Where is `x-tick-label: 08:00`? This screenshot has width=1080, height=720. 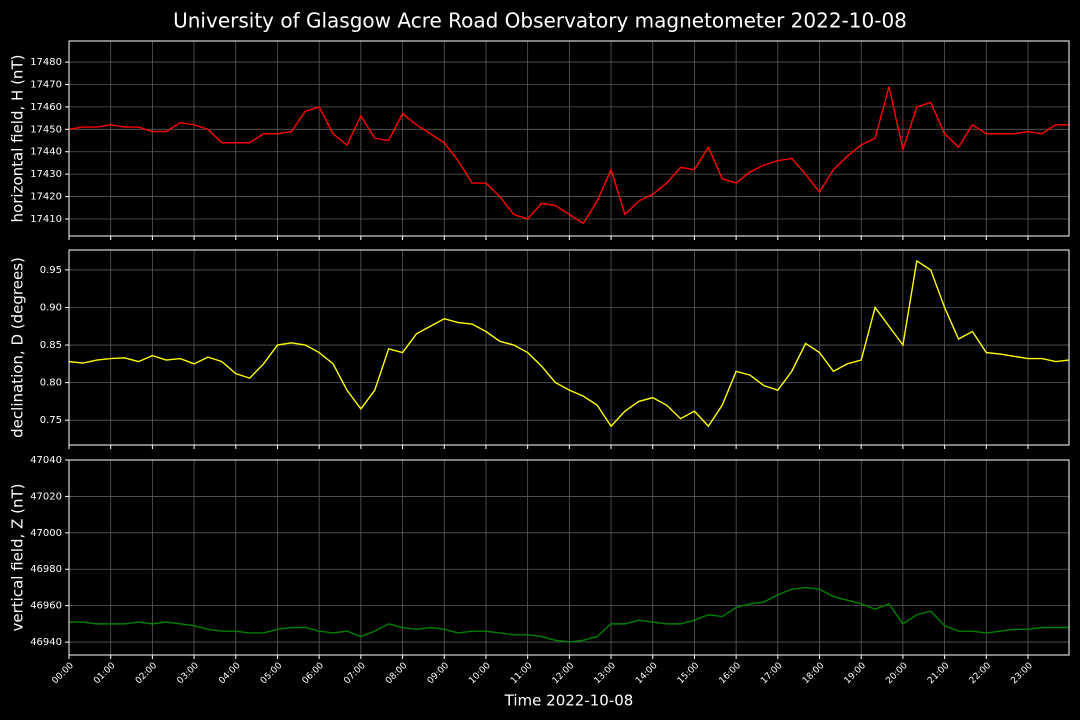 x-tick-label: 08:00 is located at coordinates (397, 674).